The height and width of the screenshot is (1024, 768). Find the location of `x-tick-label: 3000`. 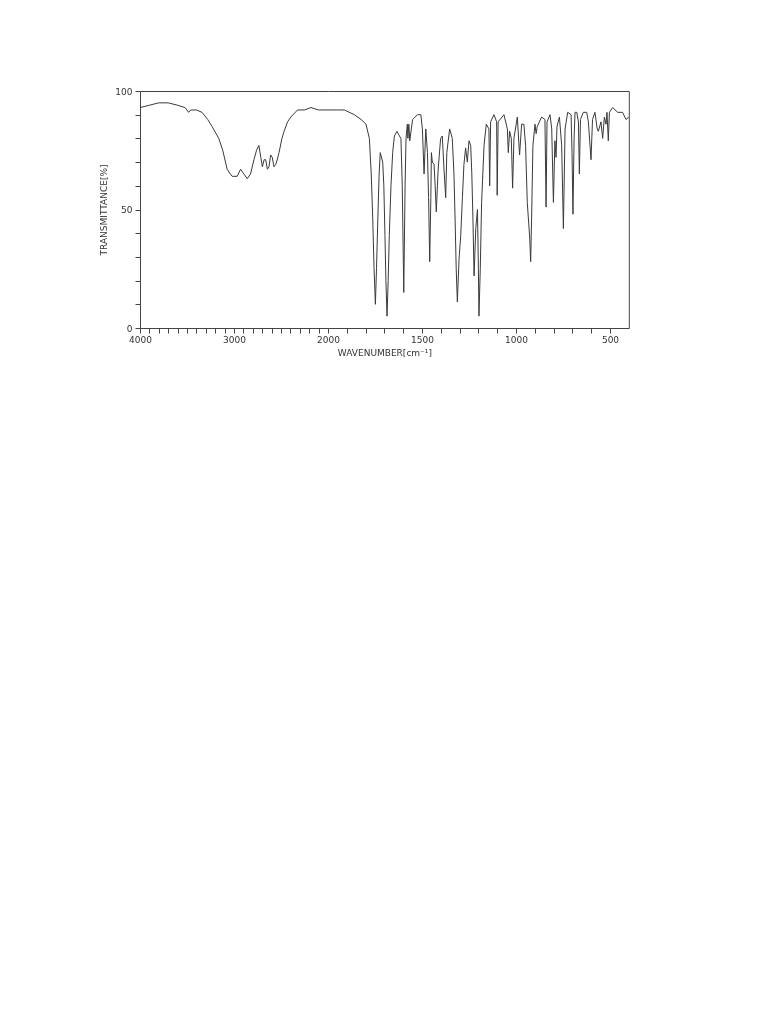

x-tick-label: 3000 is located at coordinates (235, 339).